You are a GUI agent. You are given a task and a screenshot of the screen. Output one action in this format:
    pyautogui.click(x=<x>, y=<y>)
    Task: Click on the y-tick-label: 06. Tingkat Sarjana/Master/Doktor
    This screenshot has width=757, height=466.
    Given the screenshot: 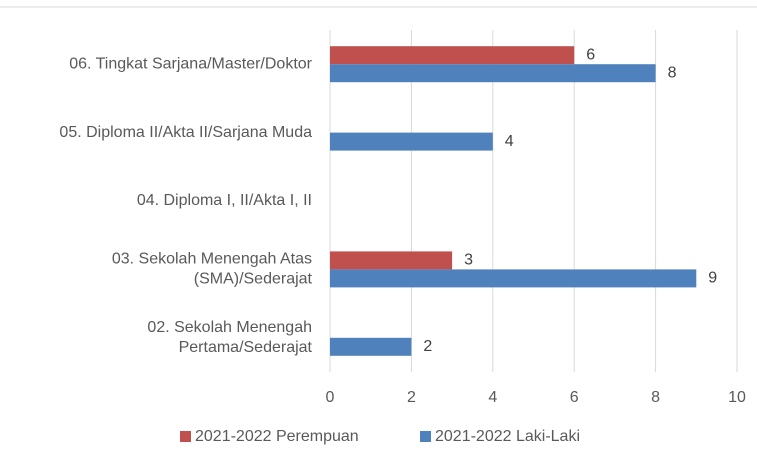 What is the action you would take?
    pyautogui.click(x=190, y=63)
    